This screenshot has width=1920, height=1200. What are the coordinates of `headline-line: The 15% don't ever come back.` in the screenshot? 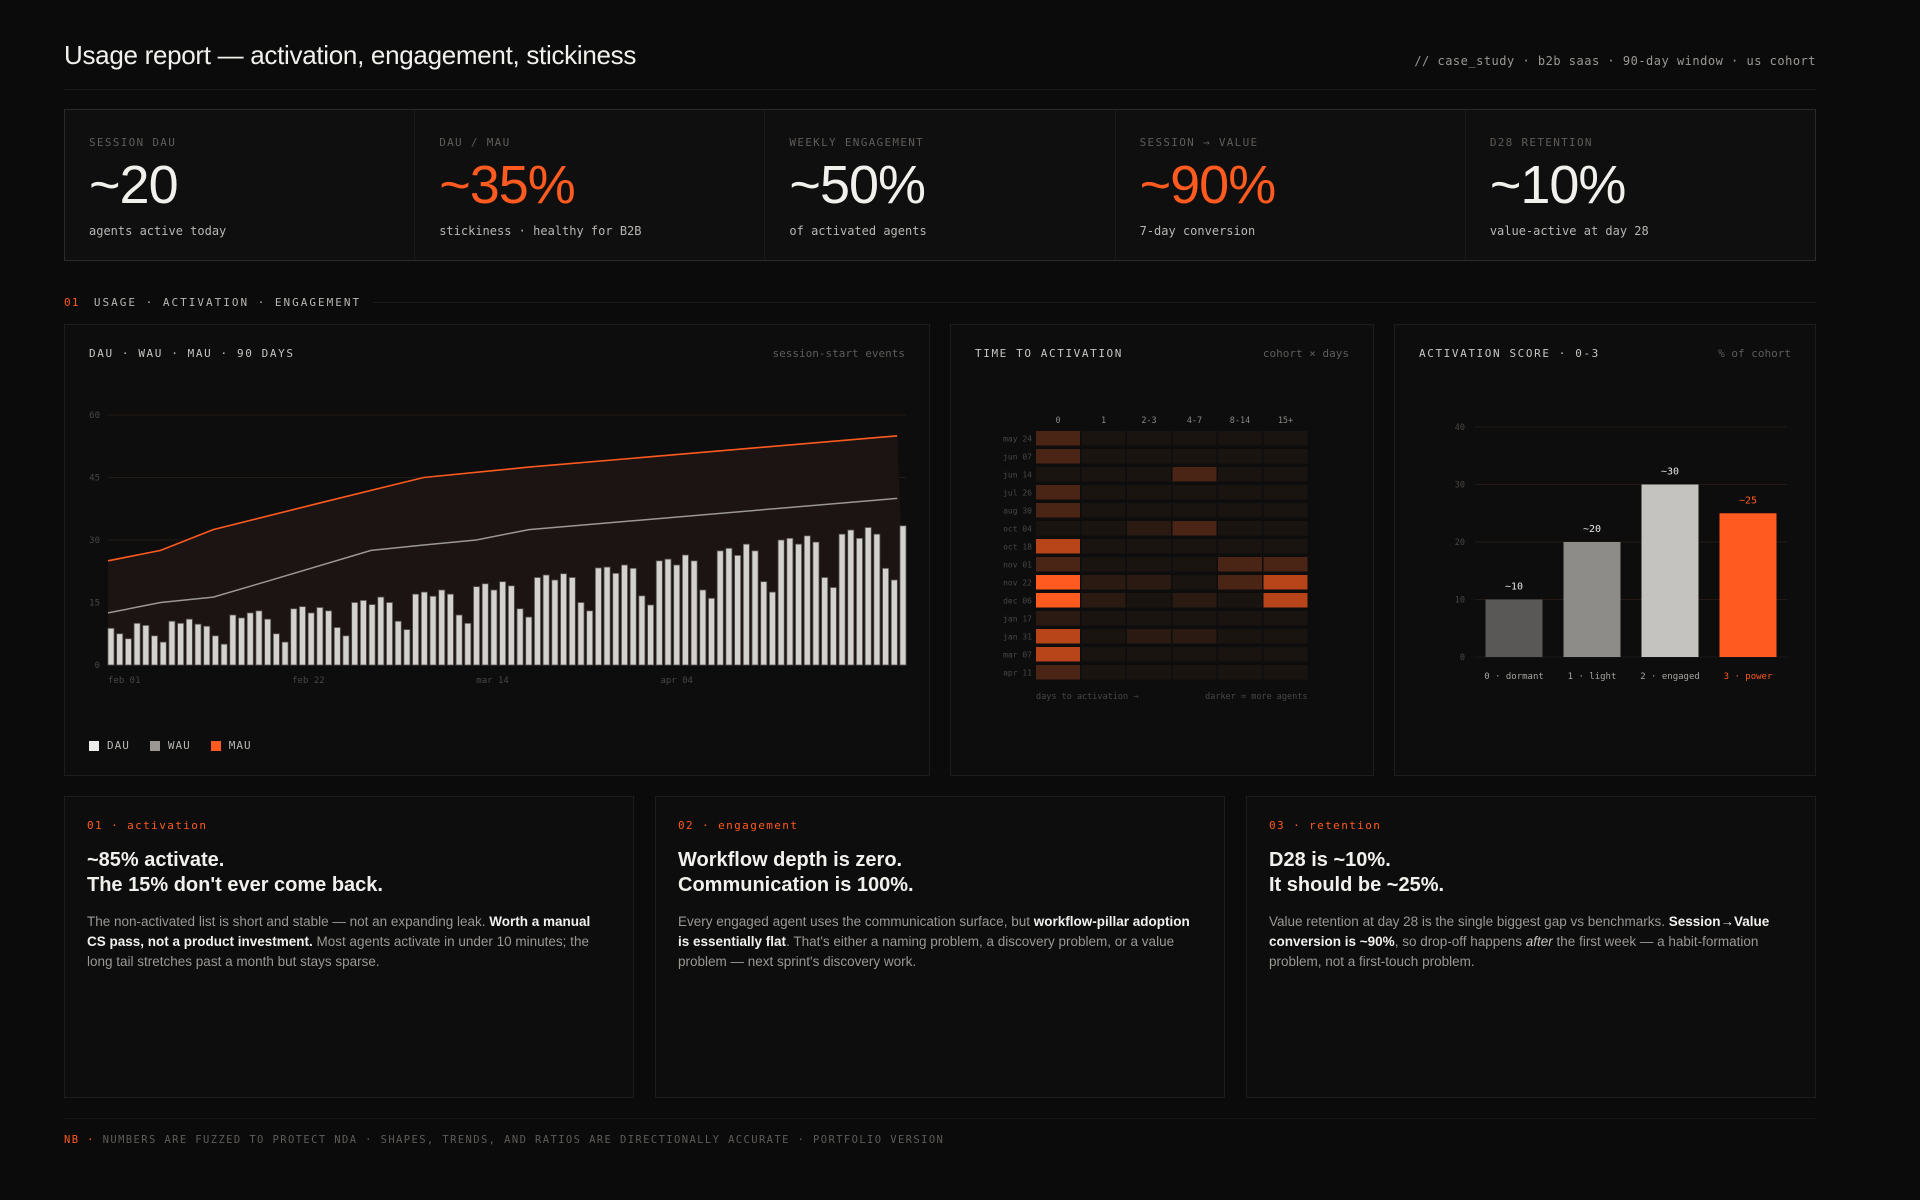 It's located at (235, 885).